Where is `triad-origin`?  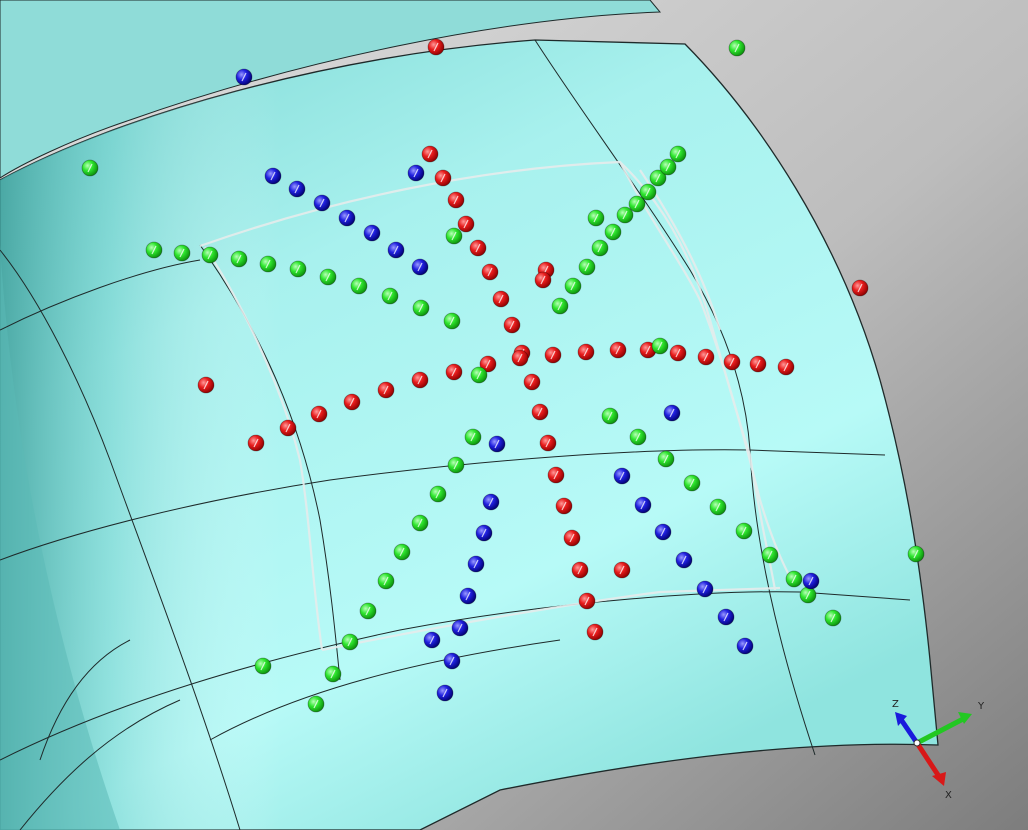 triad-origin is located at coordinates (917, 743).